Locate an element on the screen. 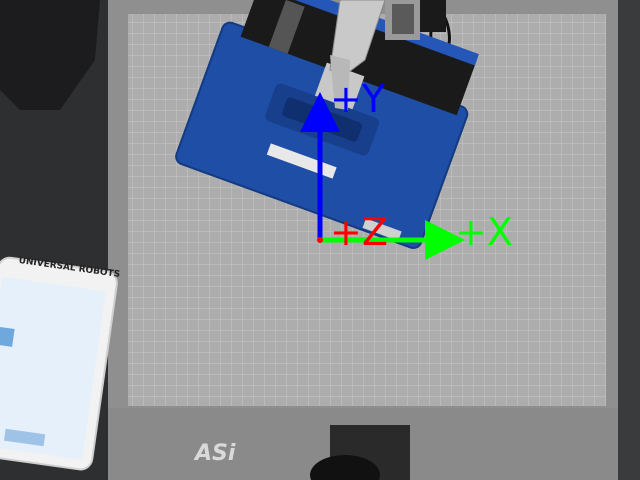 This screenshot has height=480, width=640. chair is located at coordinates (50, 55).